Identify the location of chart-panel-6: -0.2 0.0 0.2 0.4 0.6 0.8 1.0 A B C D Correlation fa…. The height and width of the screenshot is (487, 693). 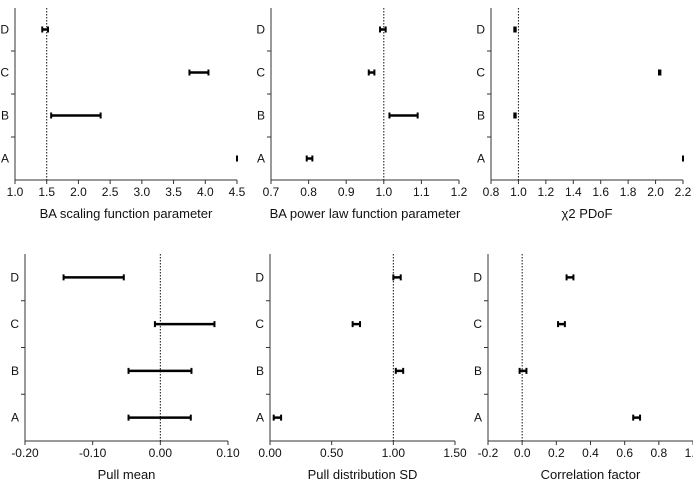
(583, 368).